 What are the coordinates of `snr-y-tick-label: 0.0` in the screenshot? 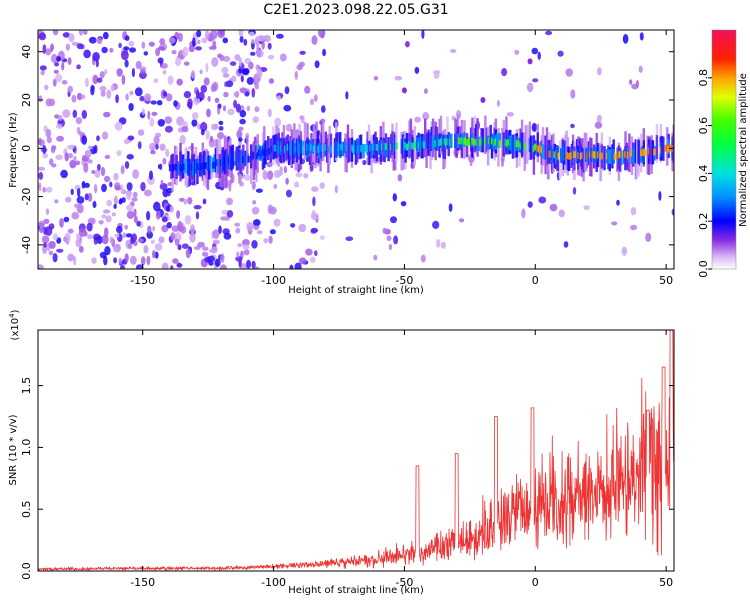 It's located at (26, 571).